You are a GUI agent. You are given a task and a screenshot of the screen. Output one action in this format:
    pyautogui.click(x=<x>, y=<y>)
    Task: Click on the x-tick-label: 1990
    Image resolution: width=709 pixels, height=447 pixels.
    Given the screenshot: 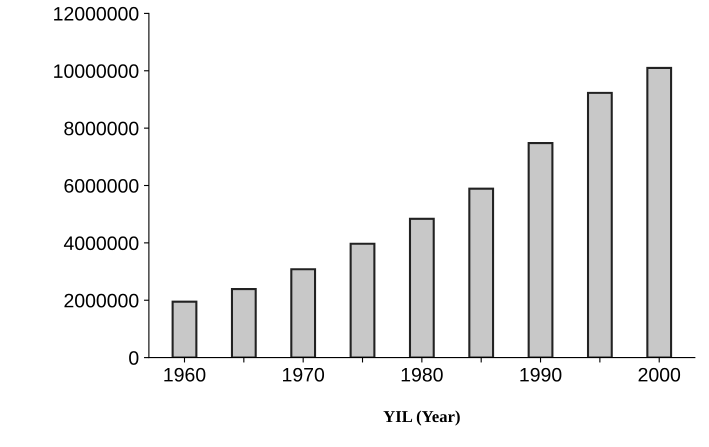 What is the action you would take?
    pyautogui.click(x=541, y=375)
    